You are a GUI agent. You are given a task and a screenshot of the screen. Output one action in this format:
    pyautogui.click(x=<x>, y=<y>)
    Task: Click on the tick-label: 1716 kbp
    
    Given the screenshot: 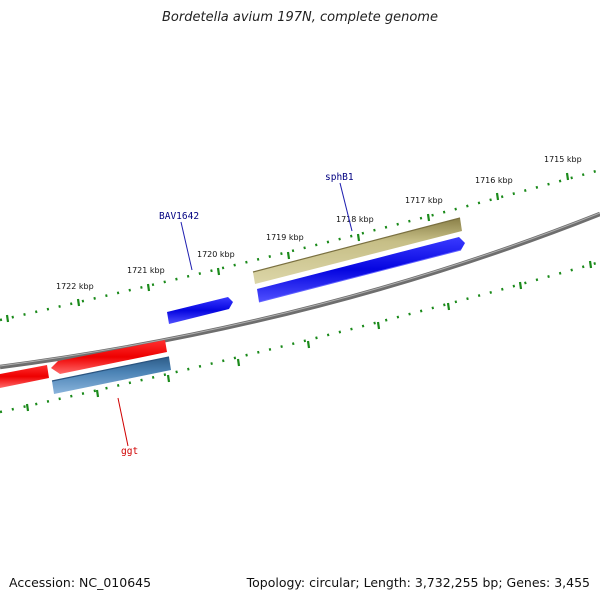 What is the action you would take?
    pyautogui.click(x=494, y=180)
    